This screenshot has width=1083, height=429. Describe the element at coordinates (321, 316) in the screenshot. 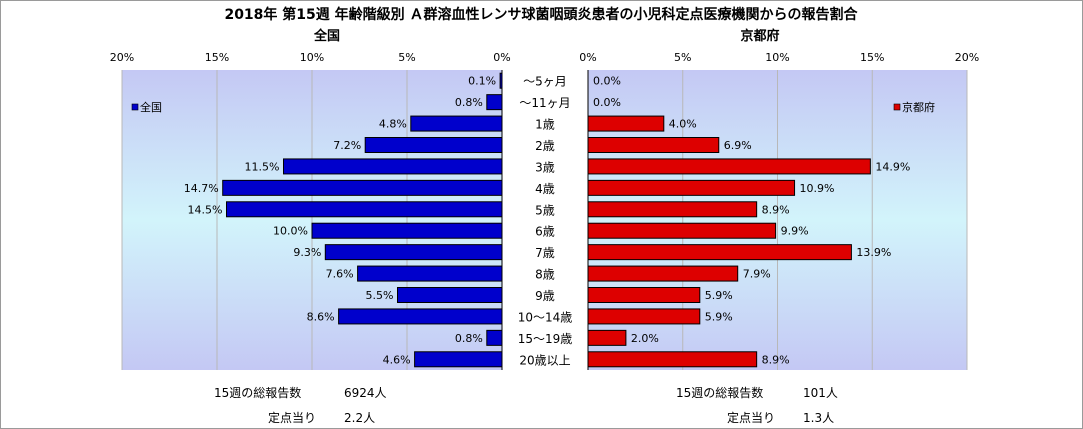

I see `data-label-national: 8.6%` at that location.